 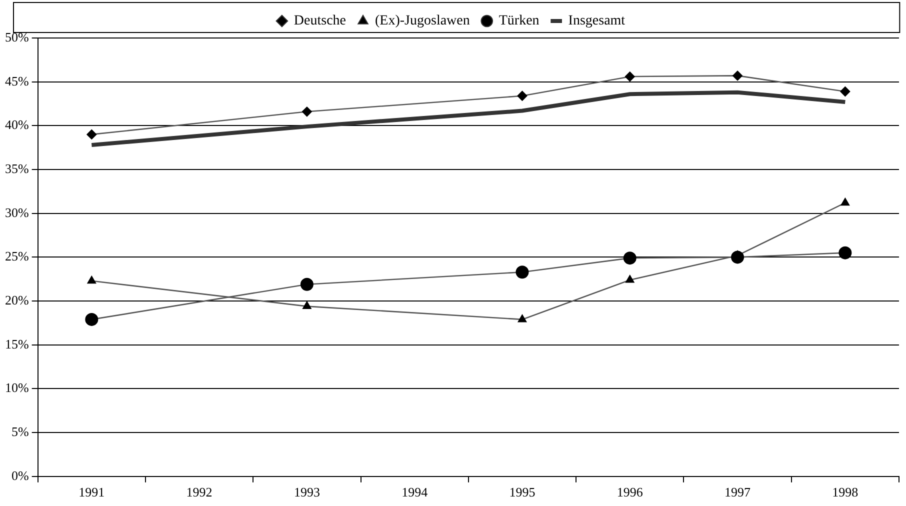 I want to click on y-tick-label: 0%, so click(x=20, y=475).